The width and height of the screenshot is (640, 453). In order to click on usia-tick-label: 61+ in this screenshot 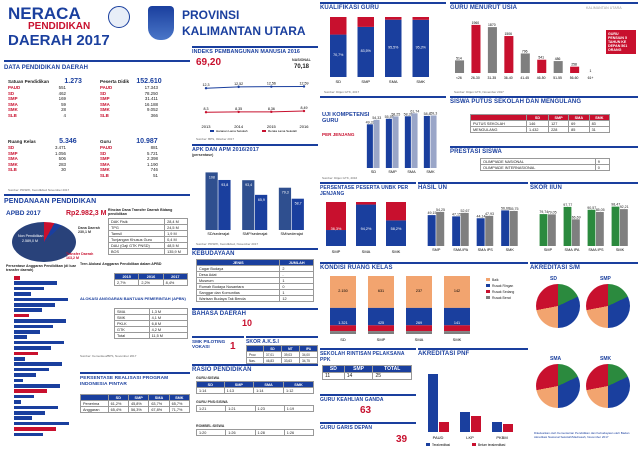, I will do `click(591, 78)`.